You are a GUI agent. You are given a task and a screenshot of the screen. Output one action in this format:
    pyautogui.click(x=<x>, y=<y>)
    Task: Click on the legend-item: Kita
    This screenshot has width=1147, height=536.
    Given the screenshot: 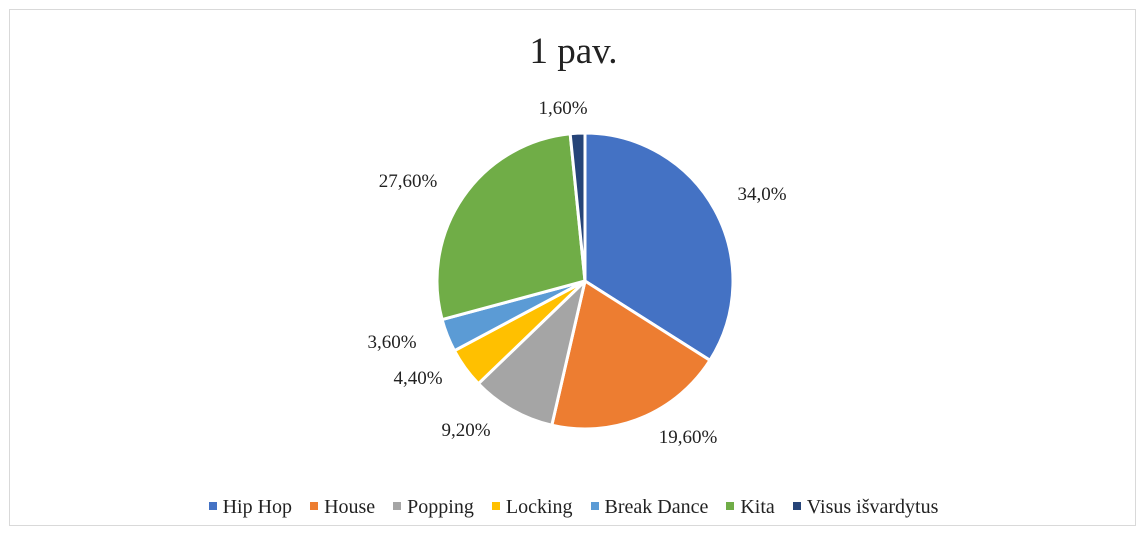 What is the action you would take?
    pyautogui.click(x=750, y=507)
    